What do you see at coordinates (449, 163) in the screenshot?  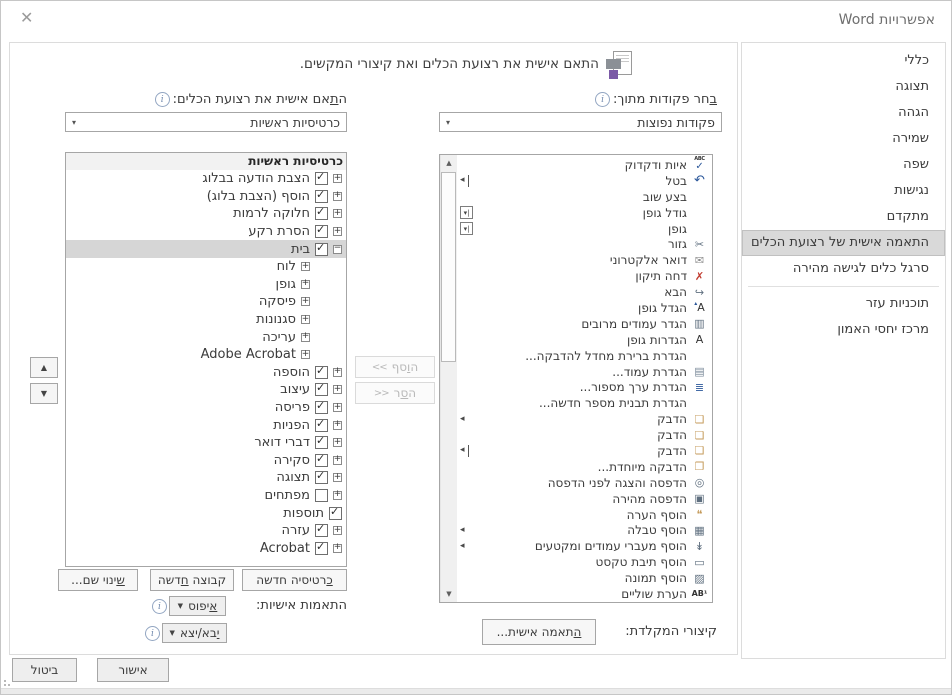 I see `scroll-up-button: ▲` at bounding box center [449, 163].